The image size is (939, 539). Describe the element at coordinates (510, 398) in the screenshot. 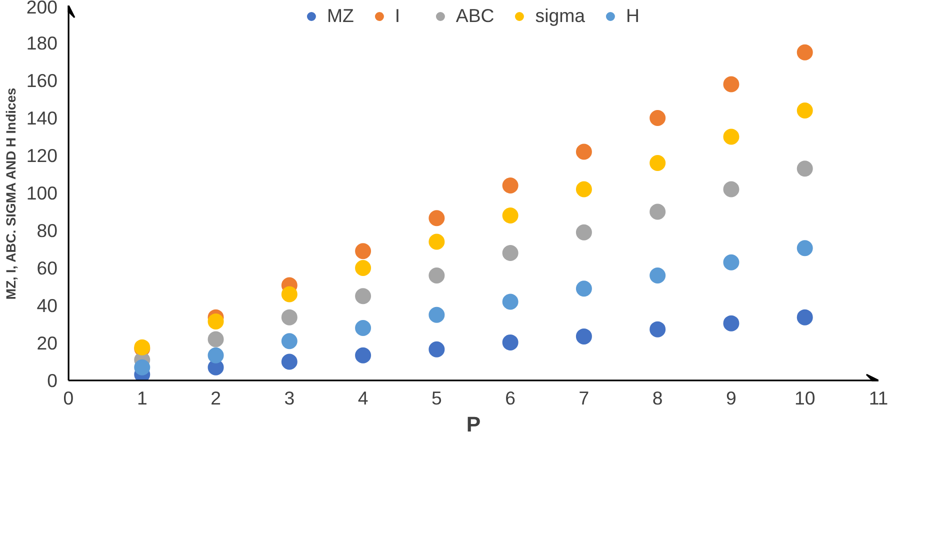

I see `x-tick-label: 6` at that location.